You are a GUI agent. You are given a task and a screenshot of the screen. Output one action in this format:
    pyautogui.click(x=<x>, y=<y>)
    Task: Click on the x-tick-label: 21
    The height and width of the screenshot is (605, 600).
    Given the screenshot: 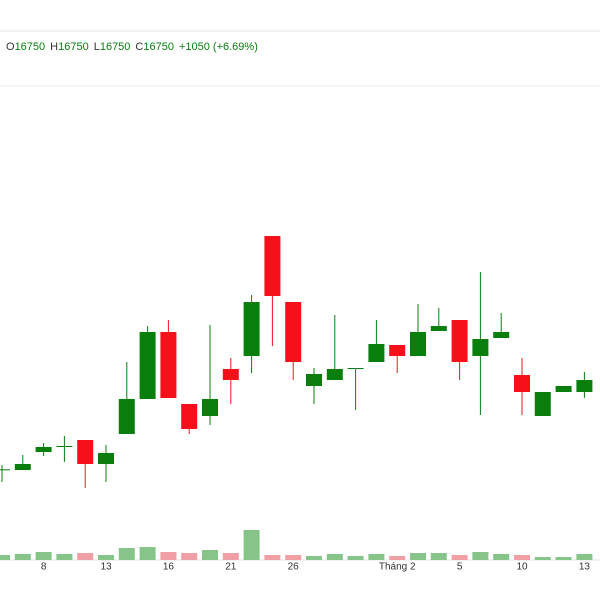 What is the action you would take?
    pyautogui.click(x=231, y=567)
    